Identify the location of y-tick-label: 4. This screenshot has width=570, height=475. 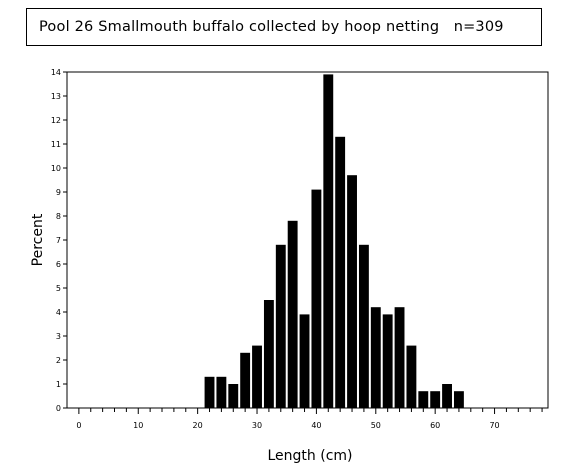
(58, 312).